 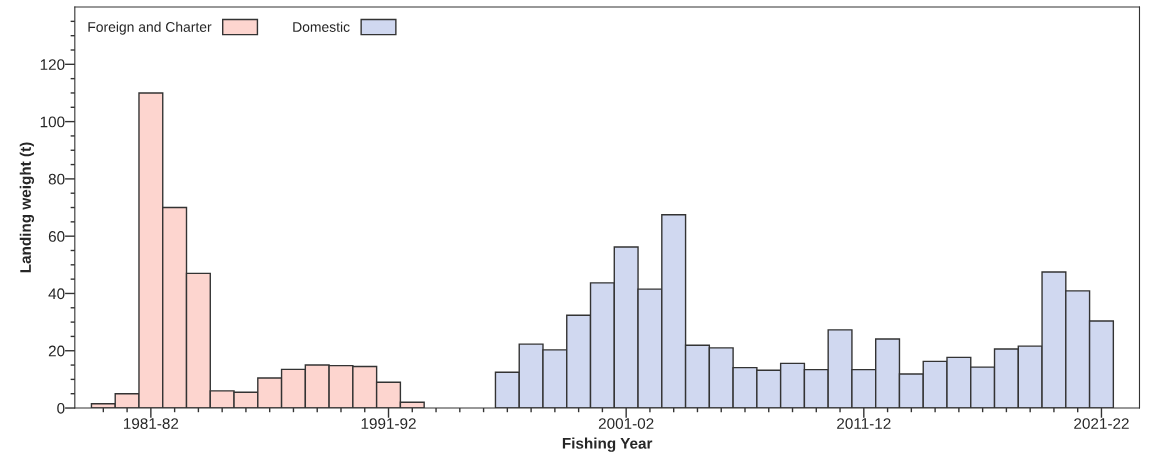 I want to click on x-tick-label: 2001-02, so click(x=626, y=423).